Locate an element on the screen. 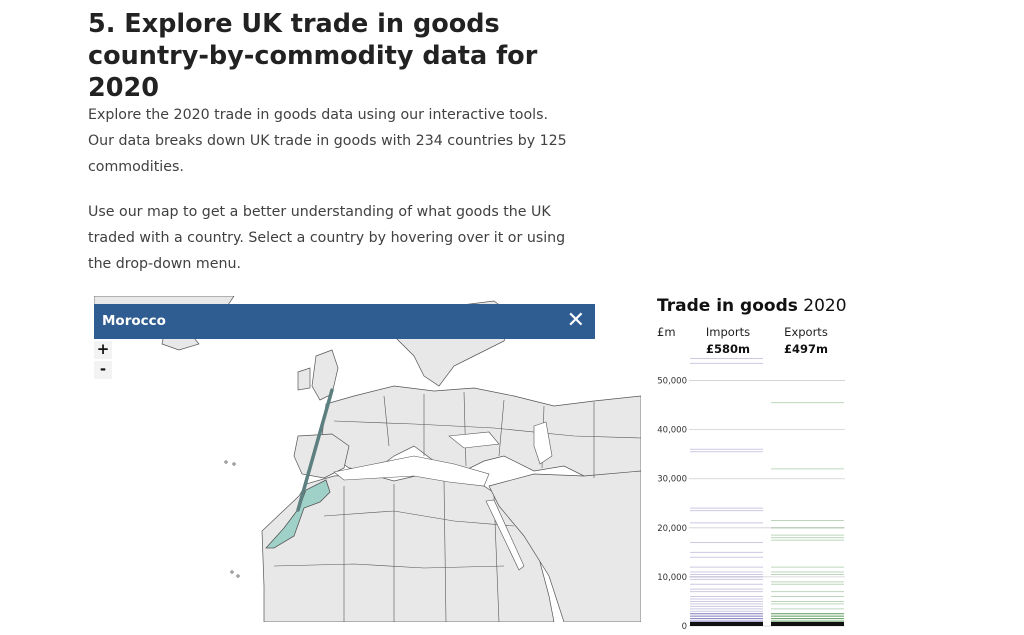  iberia-land is located at coordinates (321, 456).